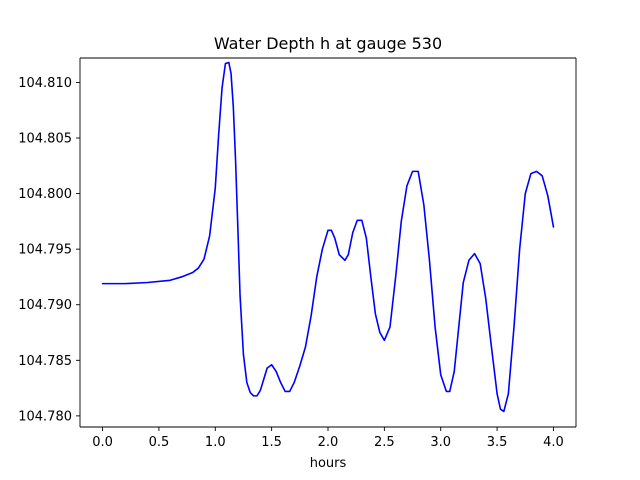 The width and height of the screenshot is (640, 480). I want to click on x-tick-label: 0.0, so click(102, 442).